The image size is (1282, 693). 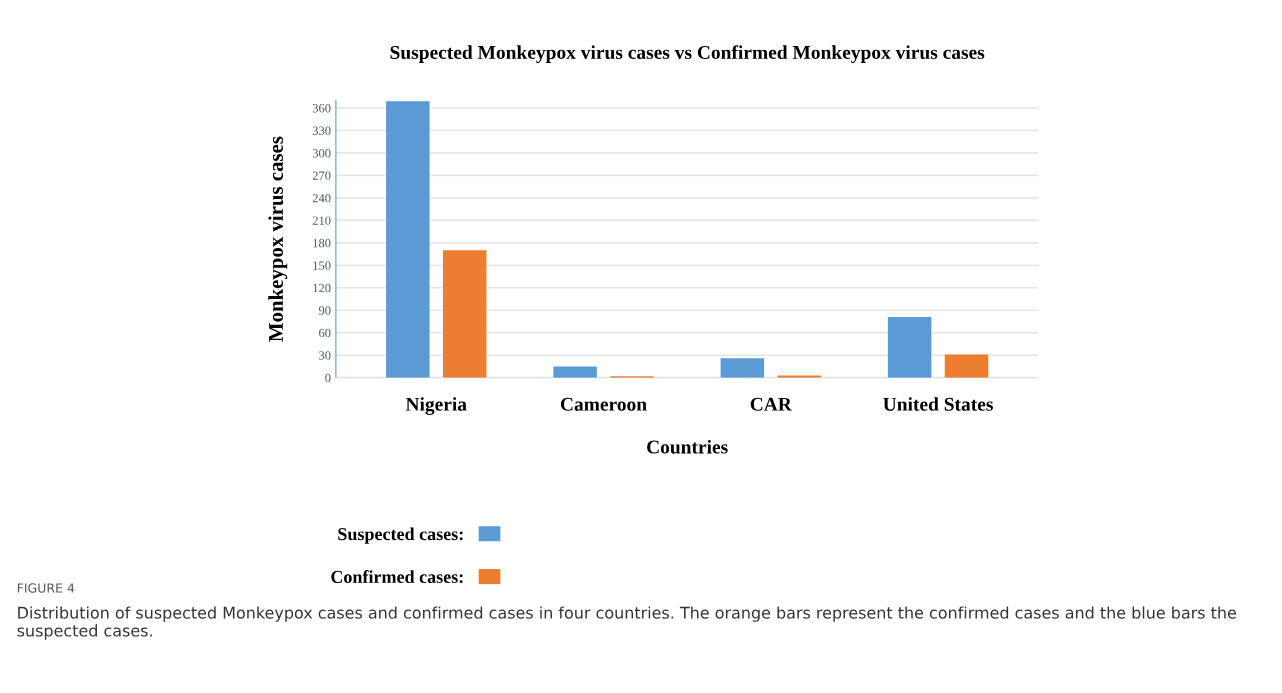 I want to click on x-tick-label: CAR, so click(x=771, y=404).